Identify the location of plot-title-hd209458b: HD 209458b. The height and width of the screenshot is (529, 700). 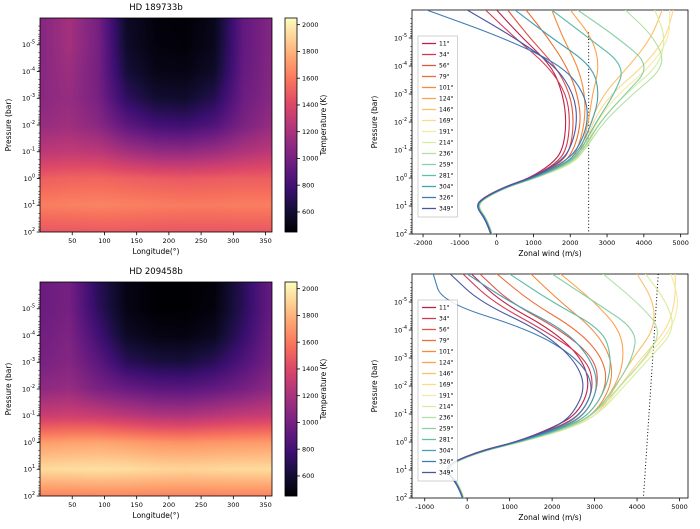
(156, 272).